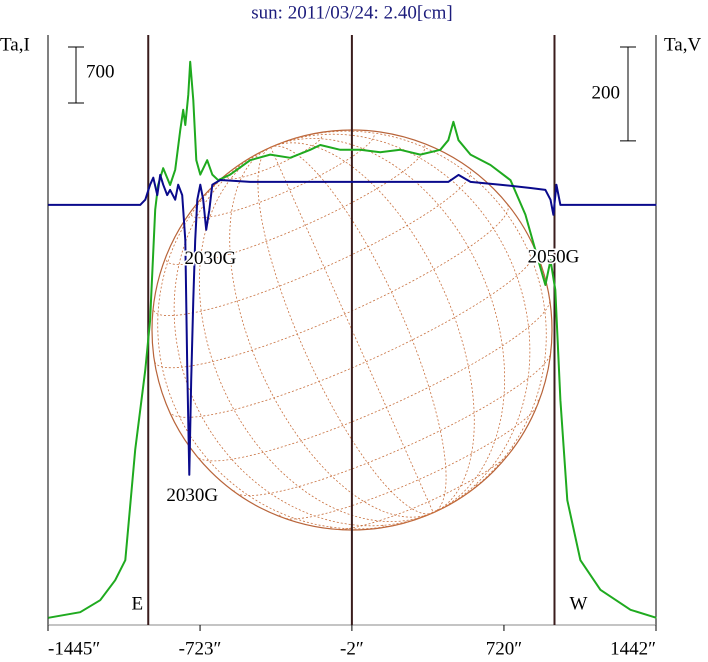  Describe the element at coordinates (504, 648) in the screenshot. I see `x-tick-label: 720″` at that location.